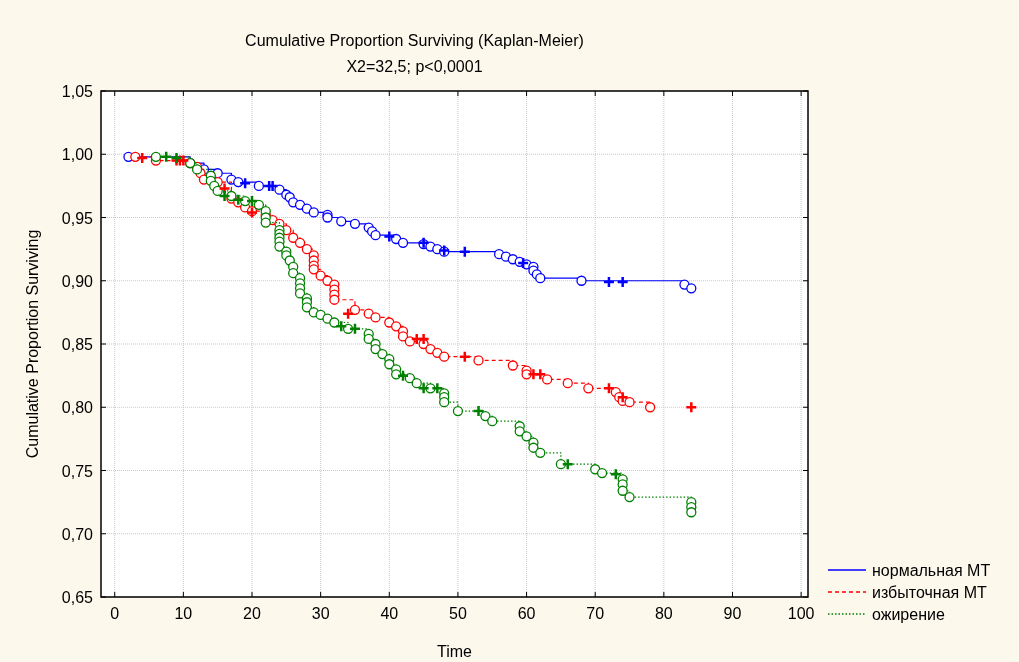 The height and width of the screenshot is (662, 1019). Describe the element at coordinates (320, 613) in the screenshot. I see `x-tick-label: 30` at that location.